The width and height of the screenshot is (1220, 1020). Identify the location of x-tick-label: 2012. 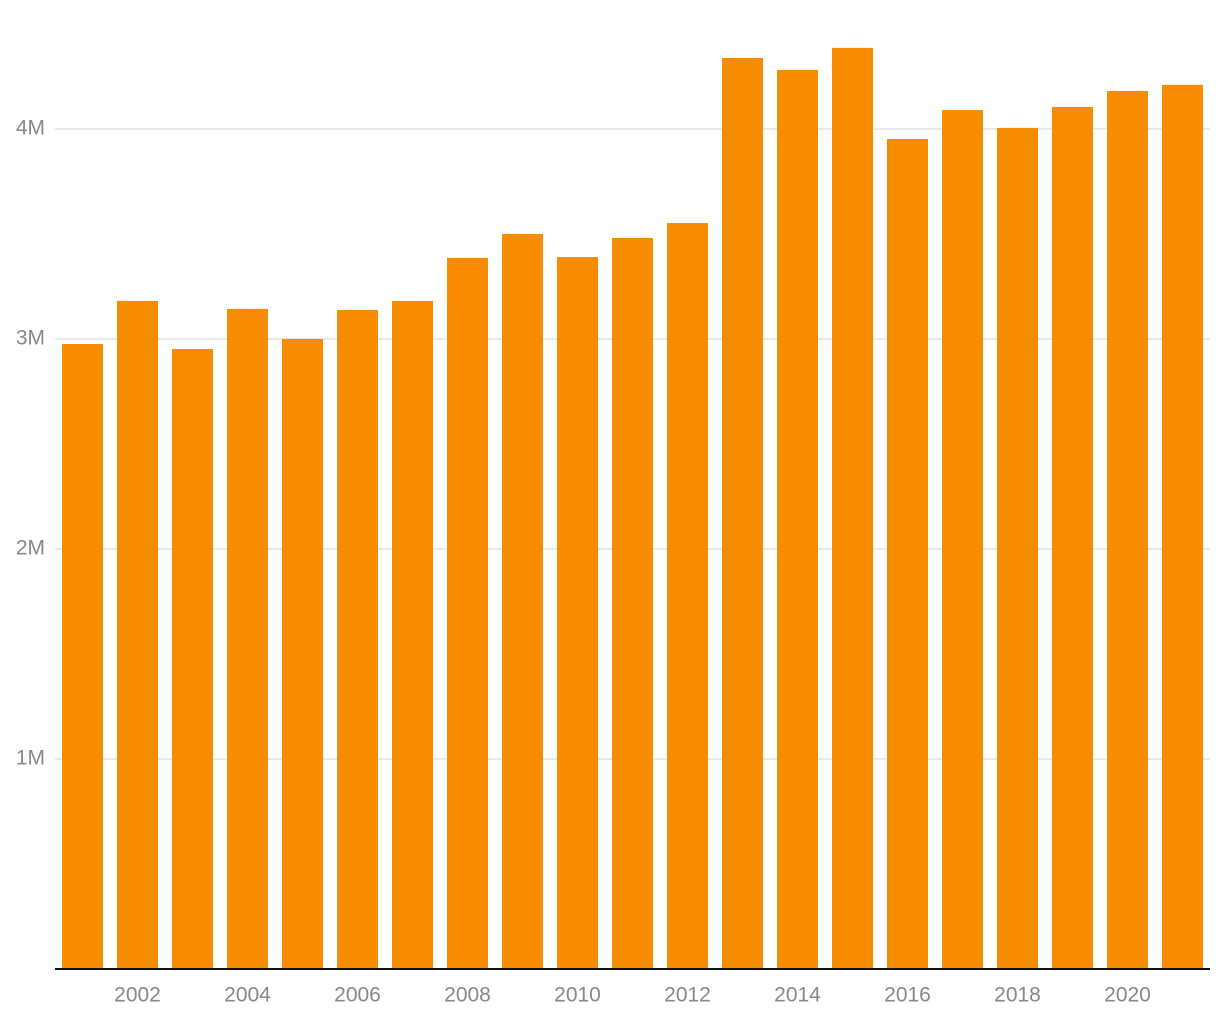
(687, 995).